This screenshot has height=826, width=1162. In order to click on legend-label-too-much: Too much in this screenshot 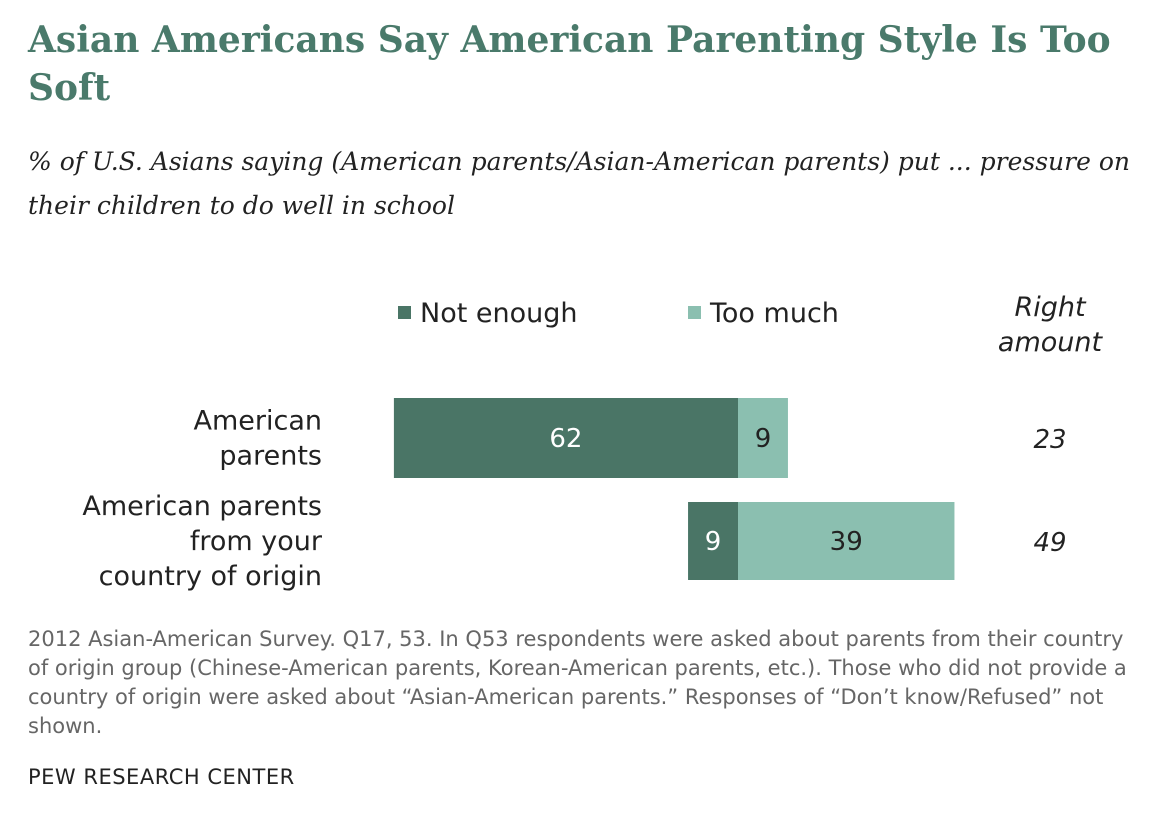, I will do `click(774, 313)`.